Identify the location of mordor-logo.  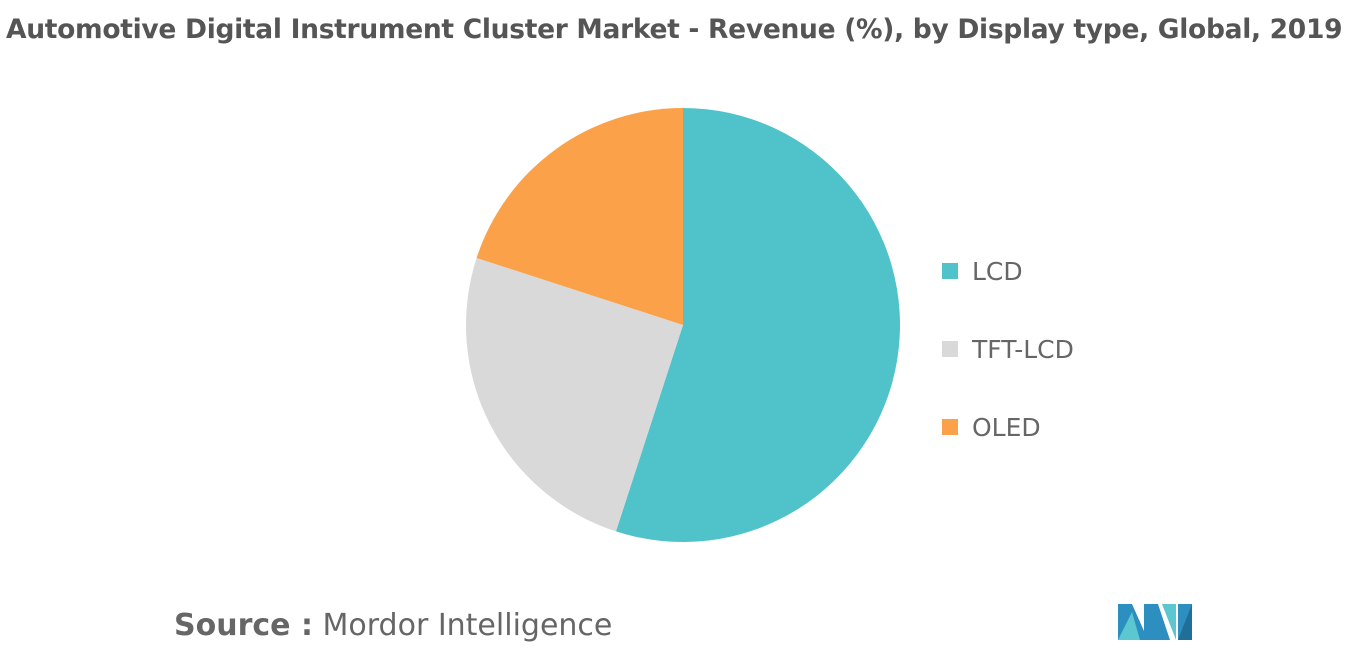
(1155, 622).